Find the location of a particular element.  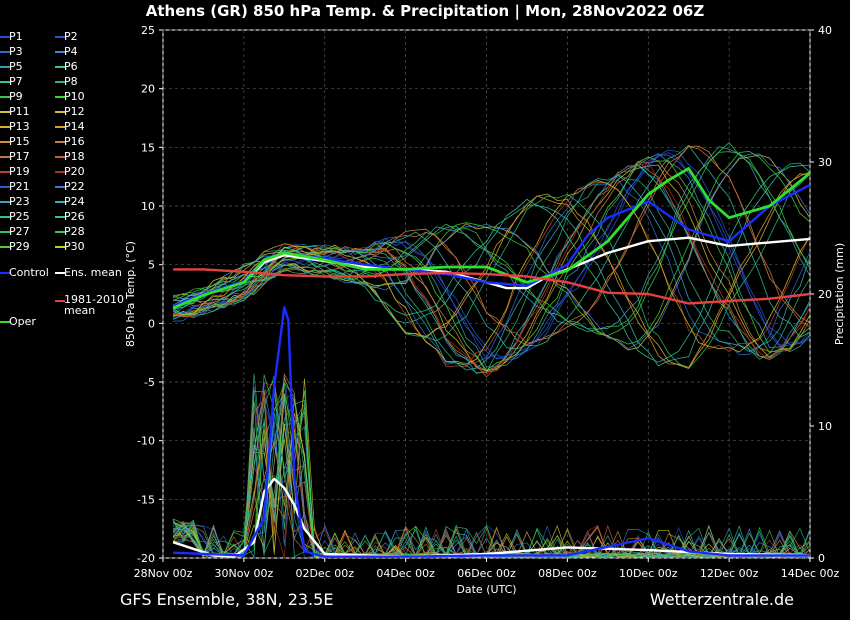

y-tick-label-precip: 40 is located at coordinates (825, 30).